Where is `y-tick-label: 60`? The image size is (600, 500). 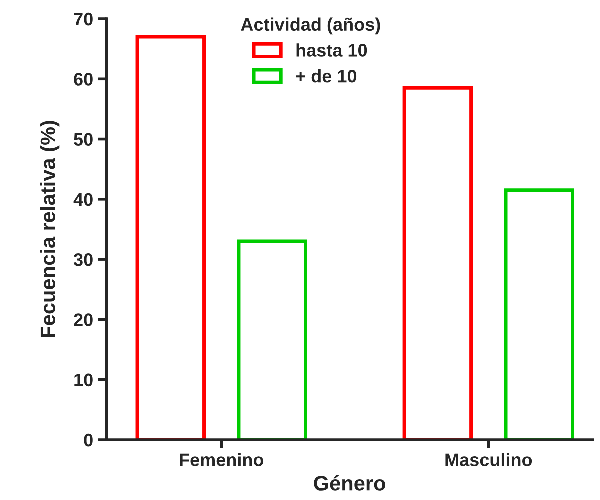
y-tick-label: 60 is located at coordinates (83, 79).